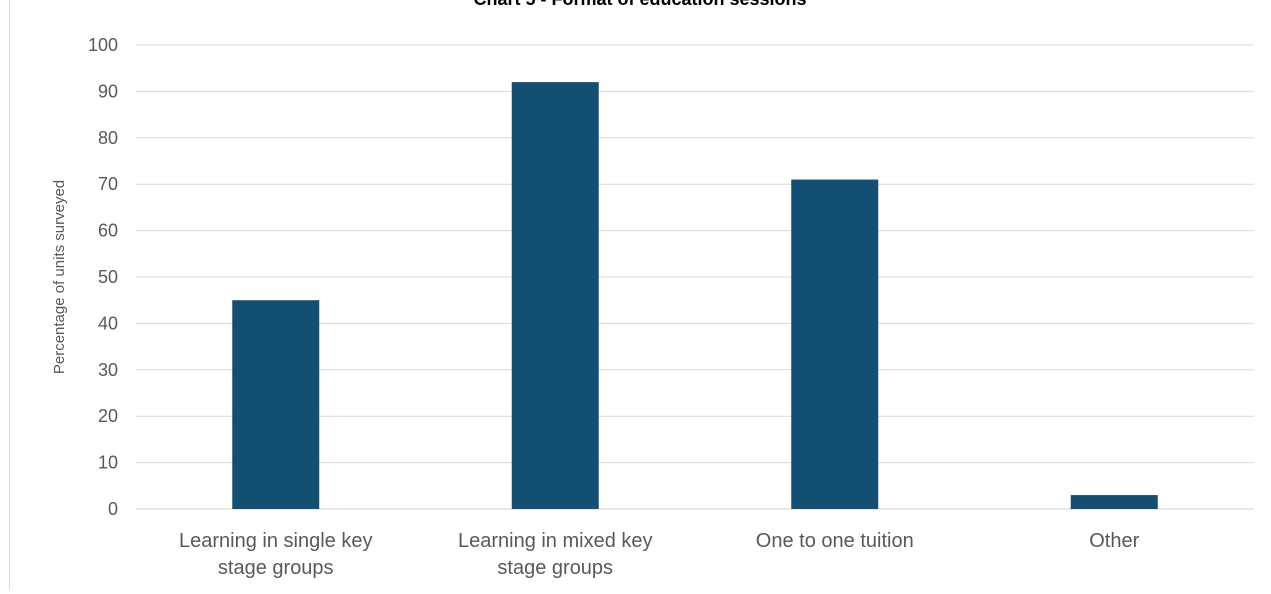  I want to click on y-tick-label: 0, so click(113, 509).